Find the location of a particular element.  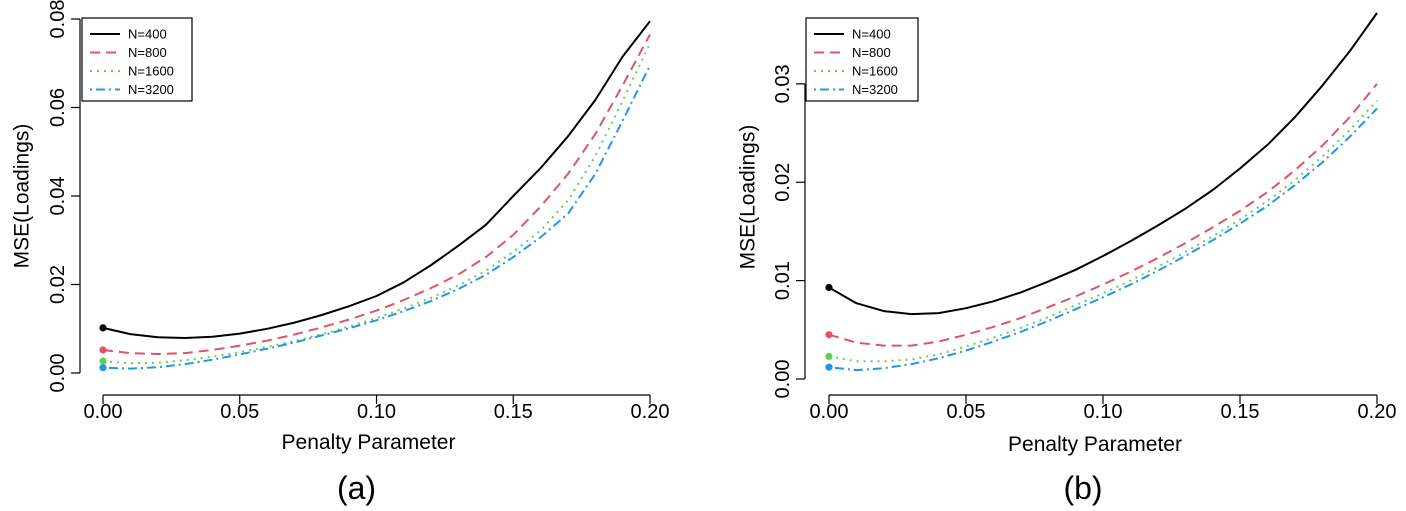

y-tick-label: 0.01 is located at coordinates (783, 280).